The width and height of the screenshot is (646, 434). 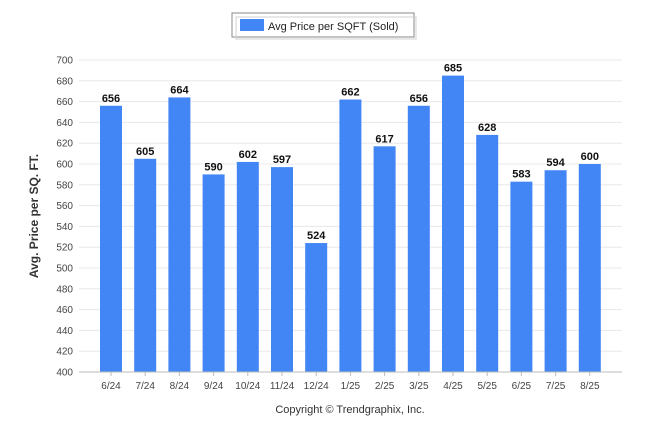 What do you see at coordinates (64, 289) in the screenshot?
I see `y-tick-label: 480` at bounding box center [64, 289].